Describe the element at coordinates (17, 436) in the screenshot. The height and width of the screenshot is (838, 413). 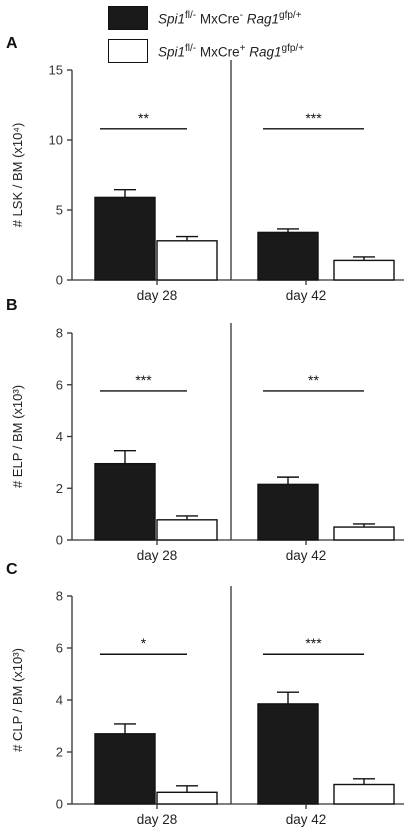
I see `y-axis-label: # ELP / BM (x10³)` at that location.